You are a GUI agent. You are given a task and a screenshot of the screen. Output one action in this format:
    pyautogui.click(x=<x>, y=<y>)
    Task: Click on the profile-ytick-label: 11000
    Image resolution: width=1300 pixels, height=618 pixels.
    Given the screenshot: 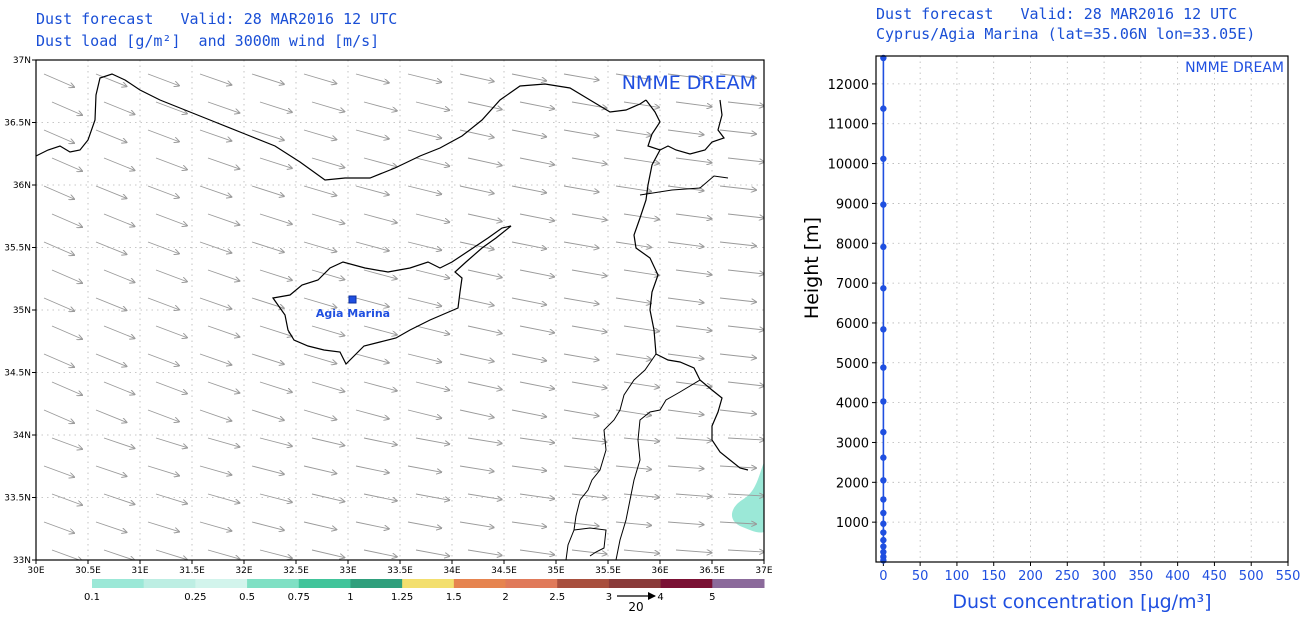 What is the action you would take?
    pyautogui.click(x=848, y=125)
    